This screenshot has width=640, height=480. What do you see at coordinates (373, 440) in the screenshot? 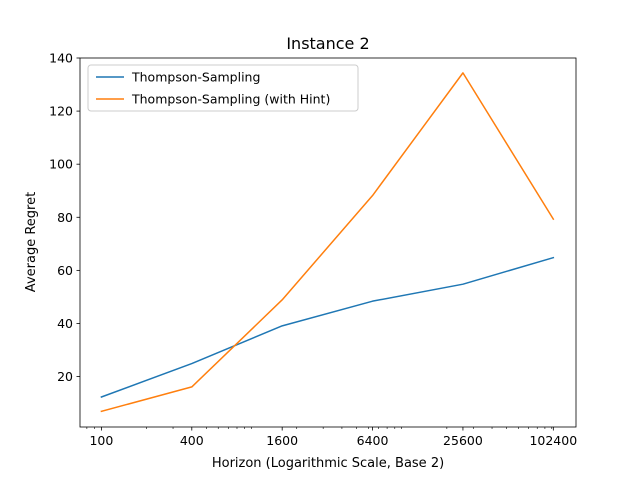
I see `x-tick-label: 6400` at bounding box center [373, 440].